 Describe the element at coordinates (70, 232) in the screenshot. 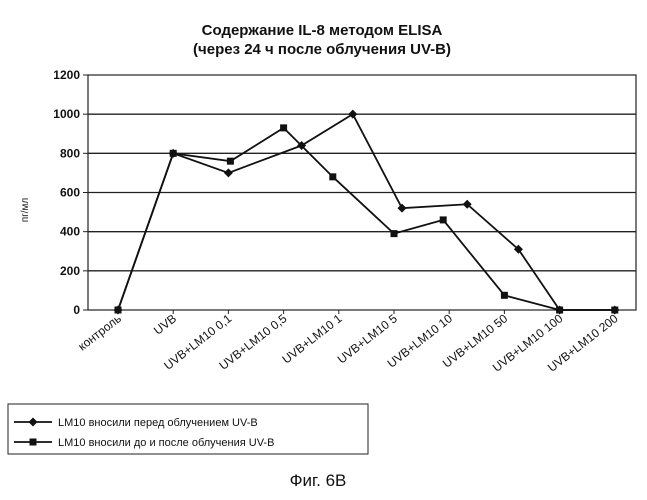

I see `y-tick-label-400: 400` at that location.